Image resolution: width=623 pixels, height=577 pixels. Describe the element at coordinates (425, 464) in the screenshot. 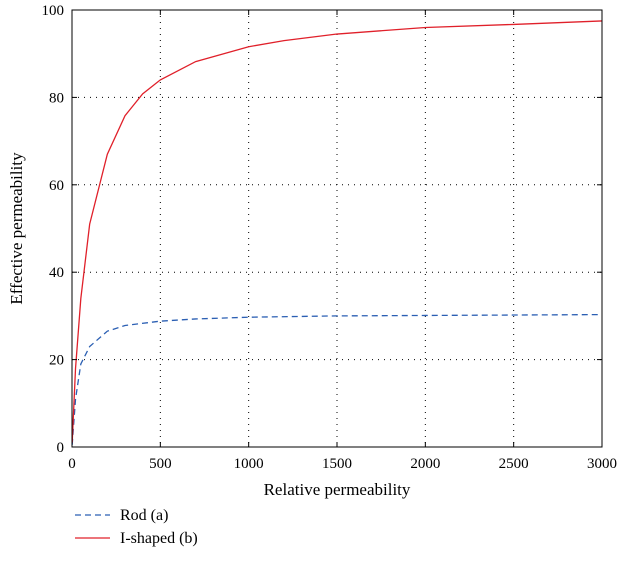

I see `x-tick-label: 2000` at that location.